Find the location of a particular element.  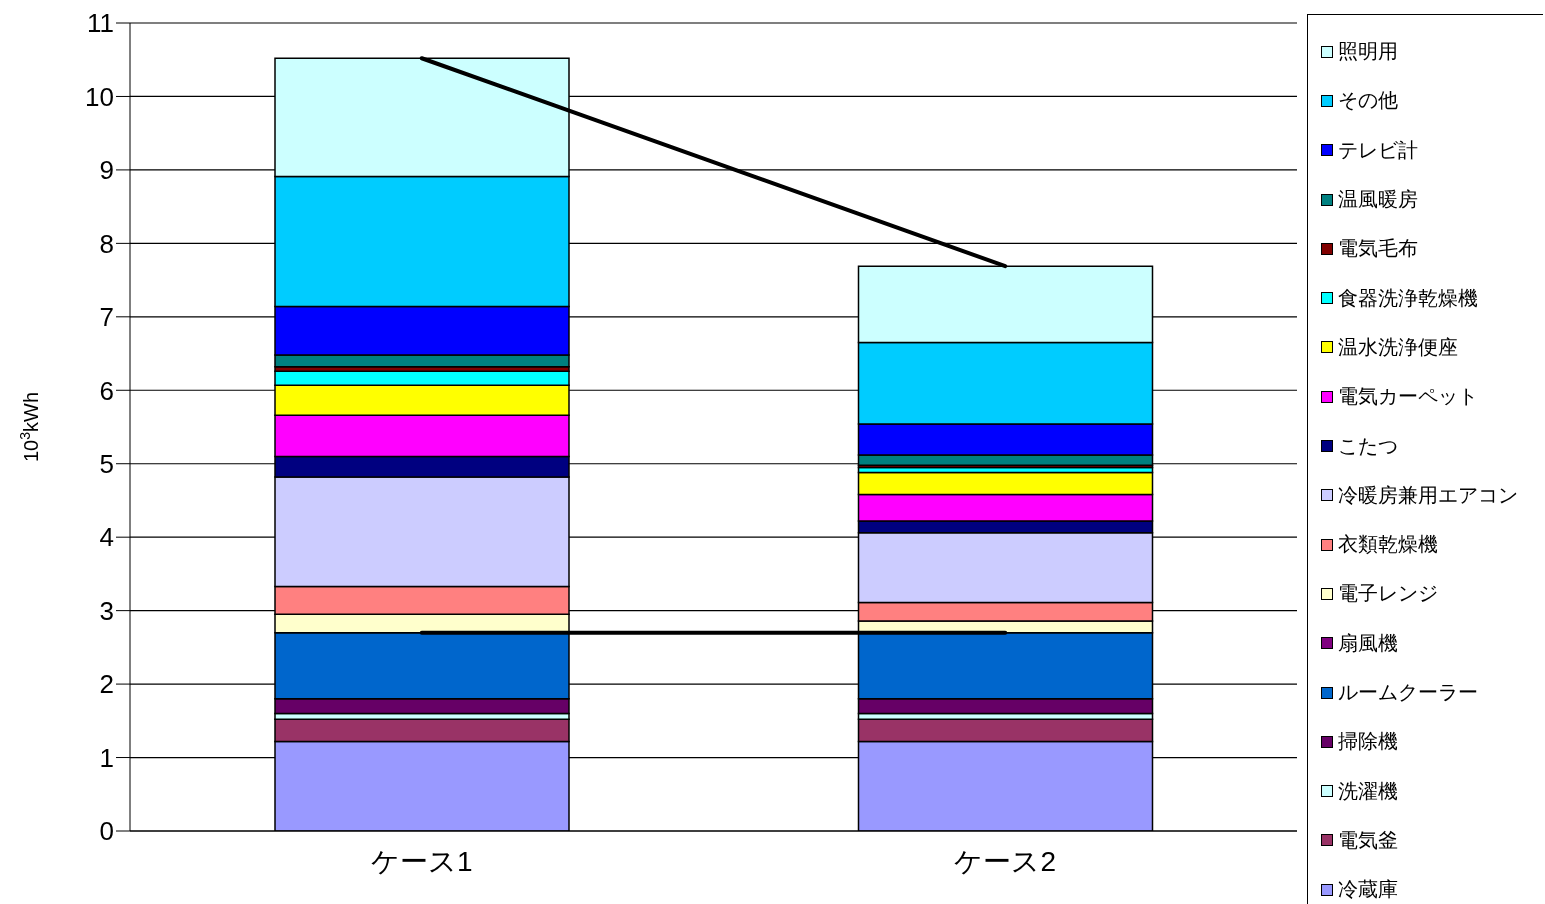

x-tick-label: ケース1 is located at coordinates (421, 861).